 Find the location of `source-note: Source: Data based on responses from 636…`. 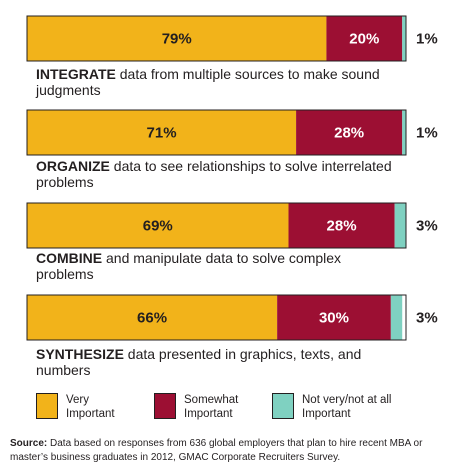

source-note: Source: Data based on responses from 636… is located at coordinates (227, 451).